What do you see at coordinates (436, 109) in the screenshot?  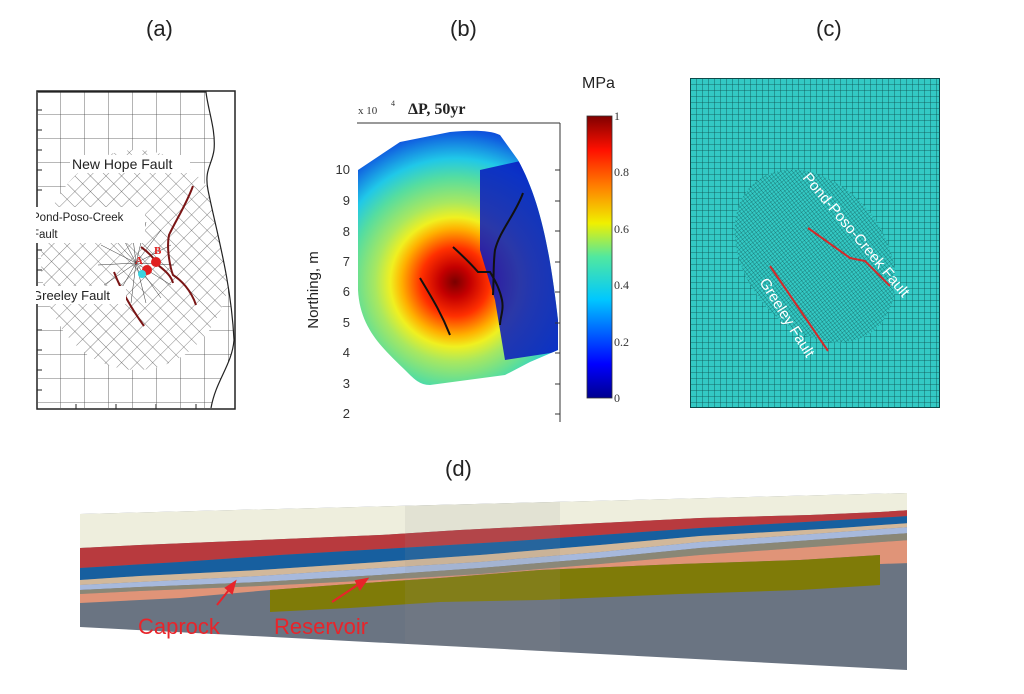 I see `plot-title: ΔP, 50yr` at bounding box center [436, 109].